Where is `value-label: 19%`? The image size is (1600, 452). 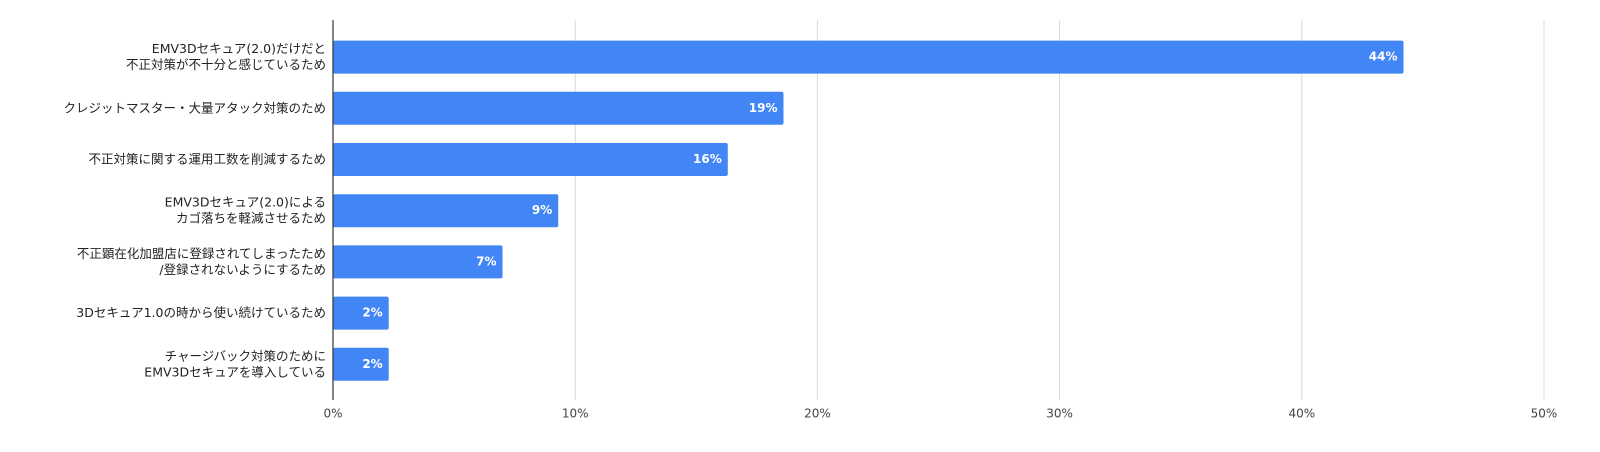
value-label: 19% is located at coordinates (763, 108).